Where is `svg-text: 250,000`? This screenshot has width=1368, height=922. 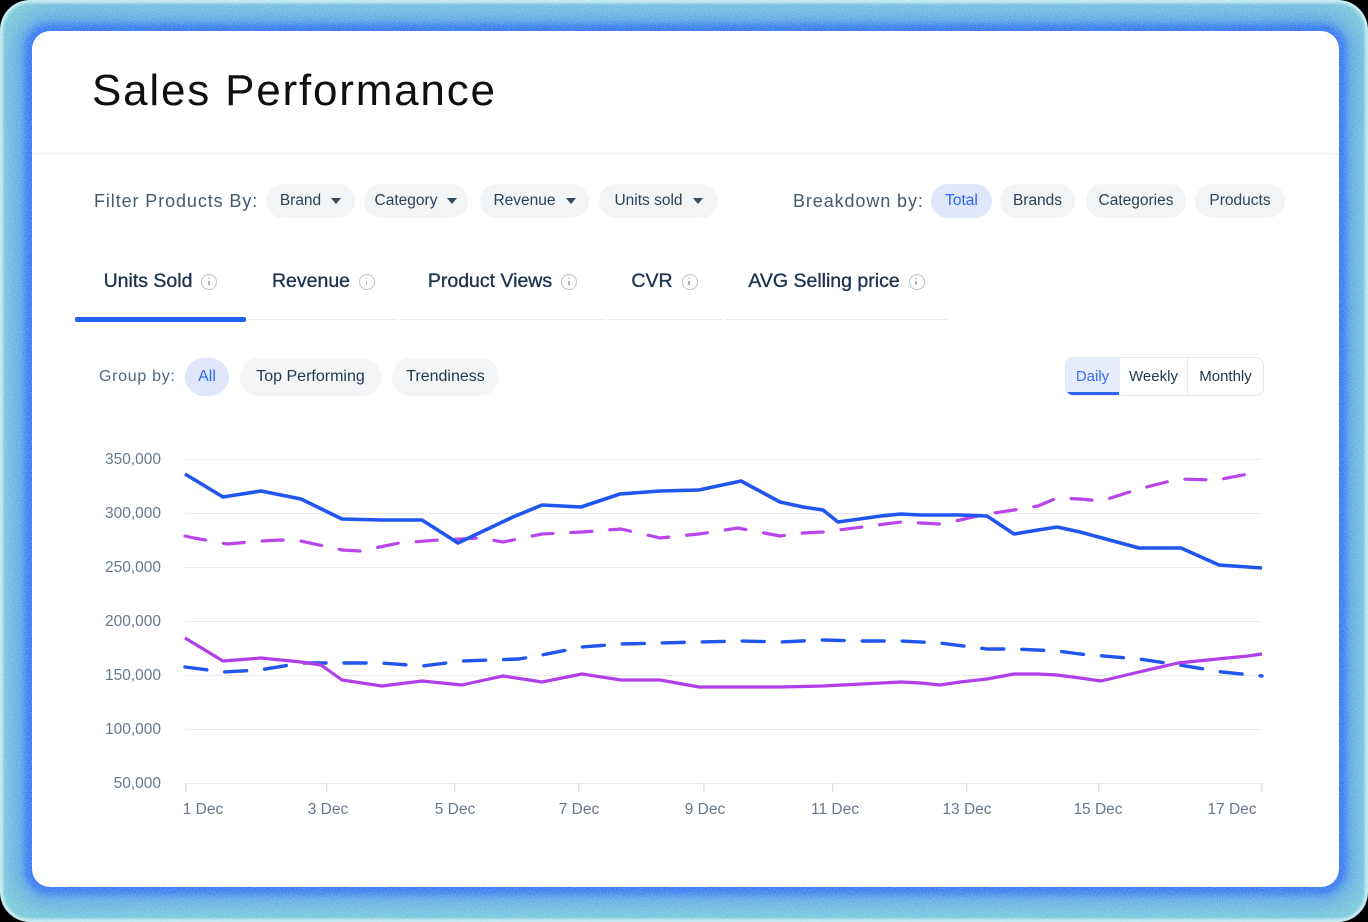
svg-text: 250,000 is located at coordinates (133, 567).